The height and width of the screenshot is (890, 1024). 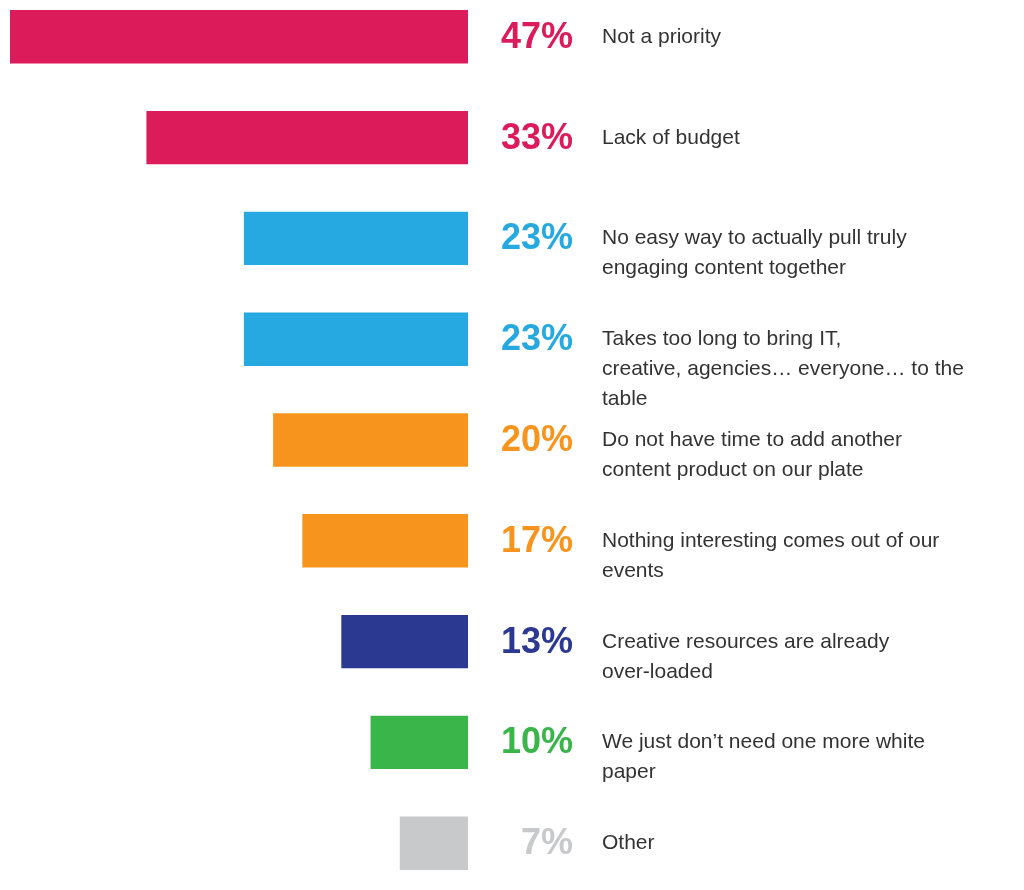 What do you see at coordinates (746, 655) in the screenshot?
I see `y-tick-label: Creative resources are already over-loaded` at bounding box center [746, 655].